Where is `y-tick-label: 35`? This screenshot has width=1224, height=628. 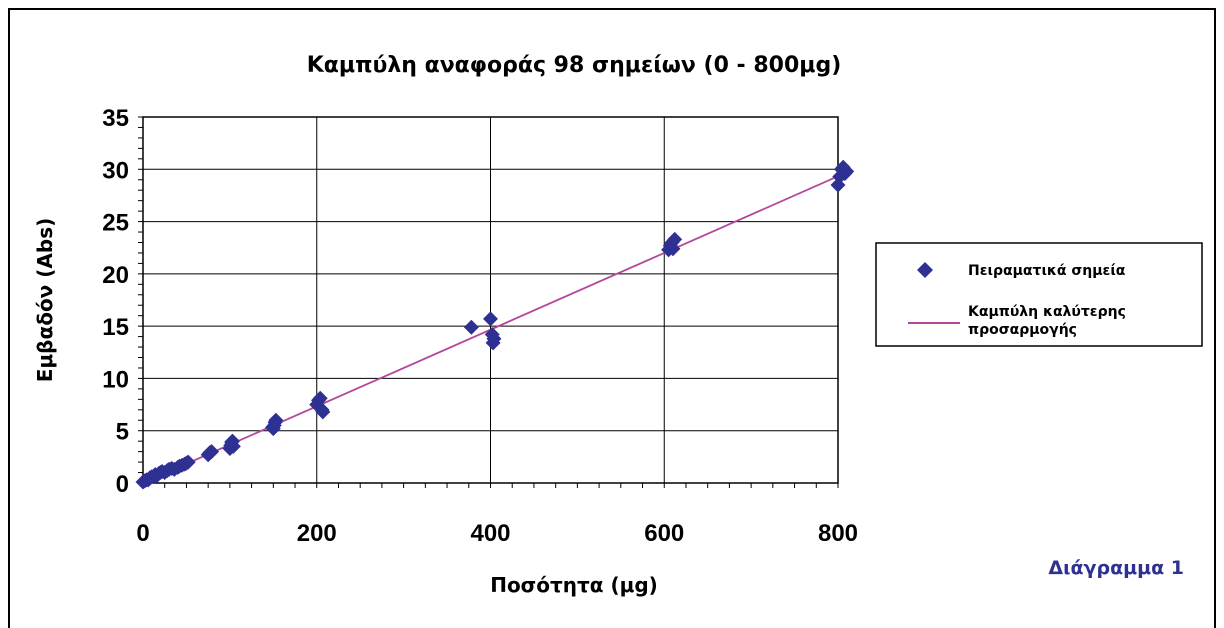 y-tick-label: 35 is located at coordinates (115, 118).